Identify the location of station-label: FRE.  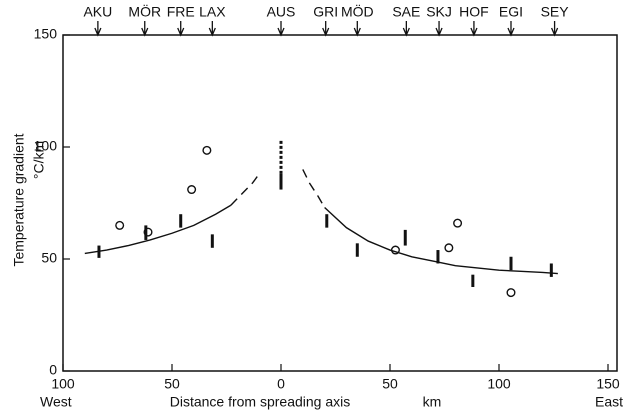
(181, 12).